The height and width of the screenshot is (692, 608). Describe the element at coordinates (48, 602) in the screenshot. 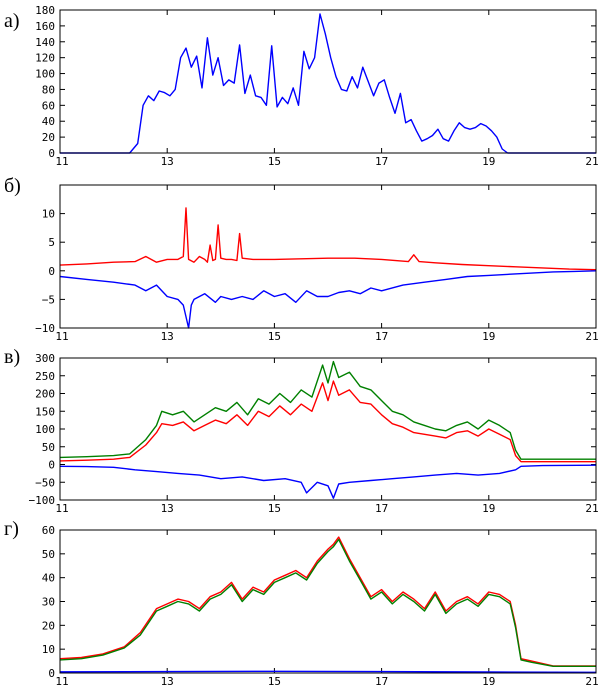

I see `y-tick-label: 30` at that location.